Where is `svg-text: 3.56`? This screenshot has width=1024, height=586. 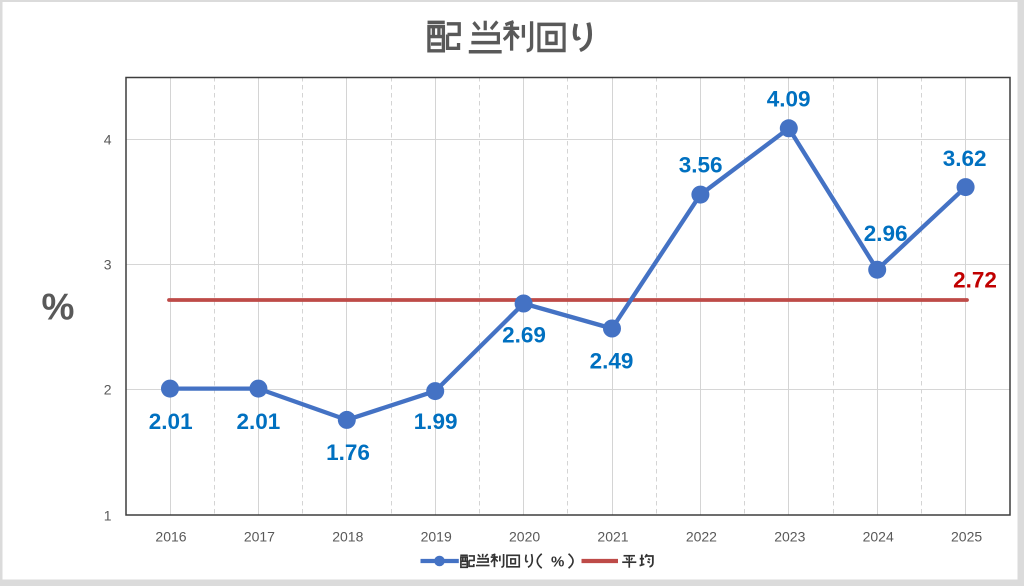
svg-text: 3.56 is located at coordinates (701, 165).